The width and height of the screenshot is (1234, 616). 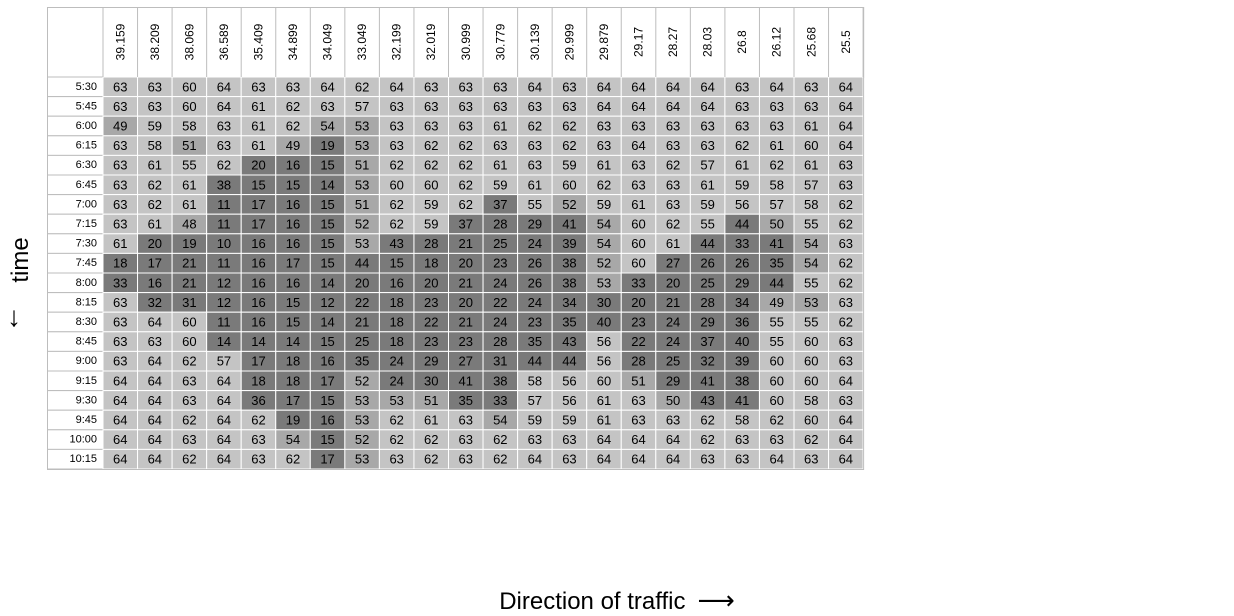 I want to click on cell-value: 52, so click(x=569, y=204).